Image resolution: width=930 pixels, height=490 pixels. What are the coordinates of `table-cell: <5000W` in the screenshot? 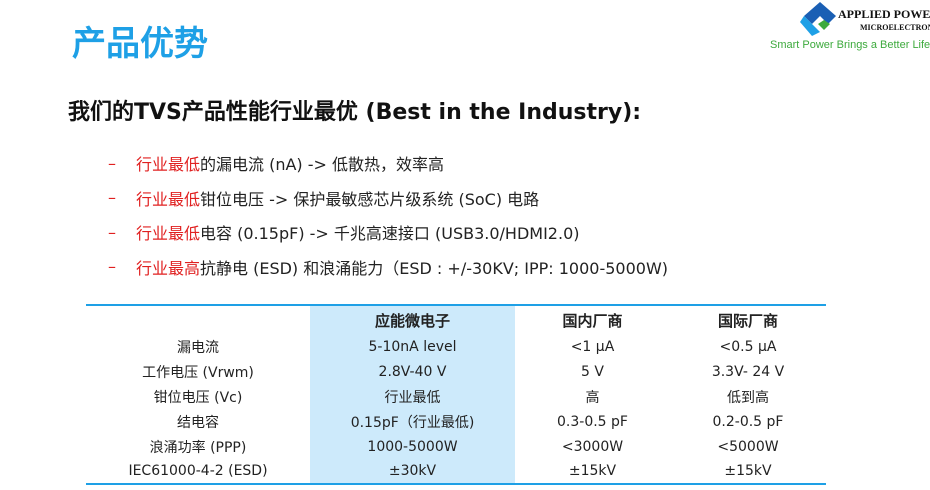 It's located at (748, 446).